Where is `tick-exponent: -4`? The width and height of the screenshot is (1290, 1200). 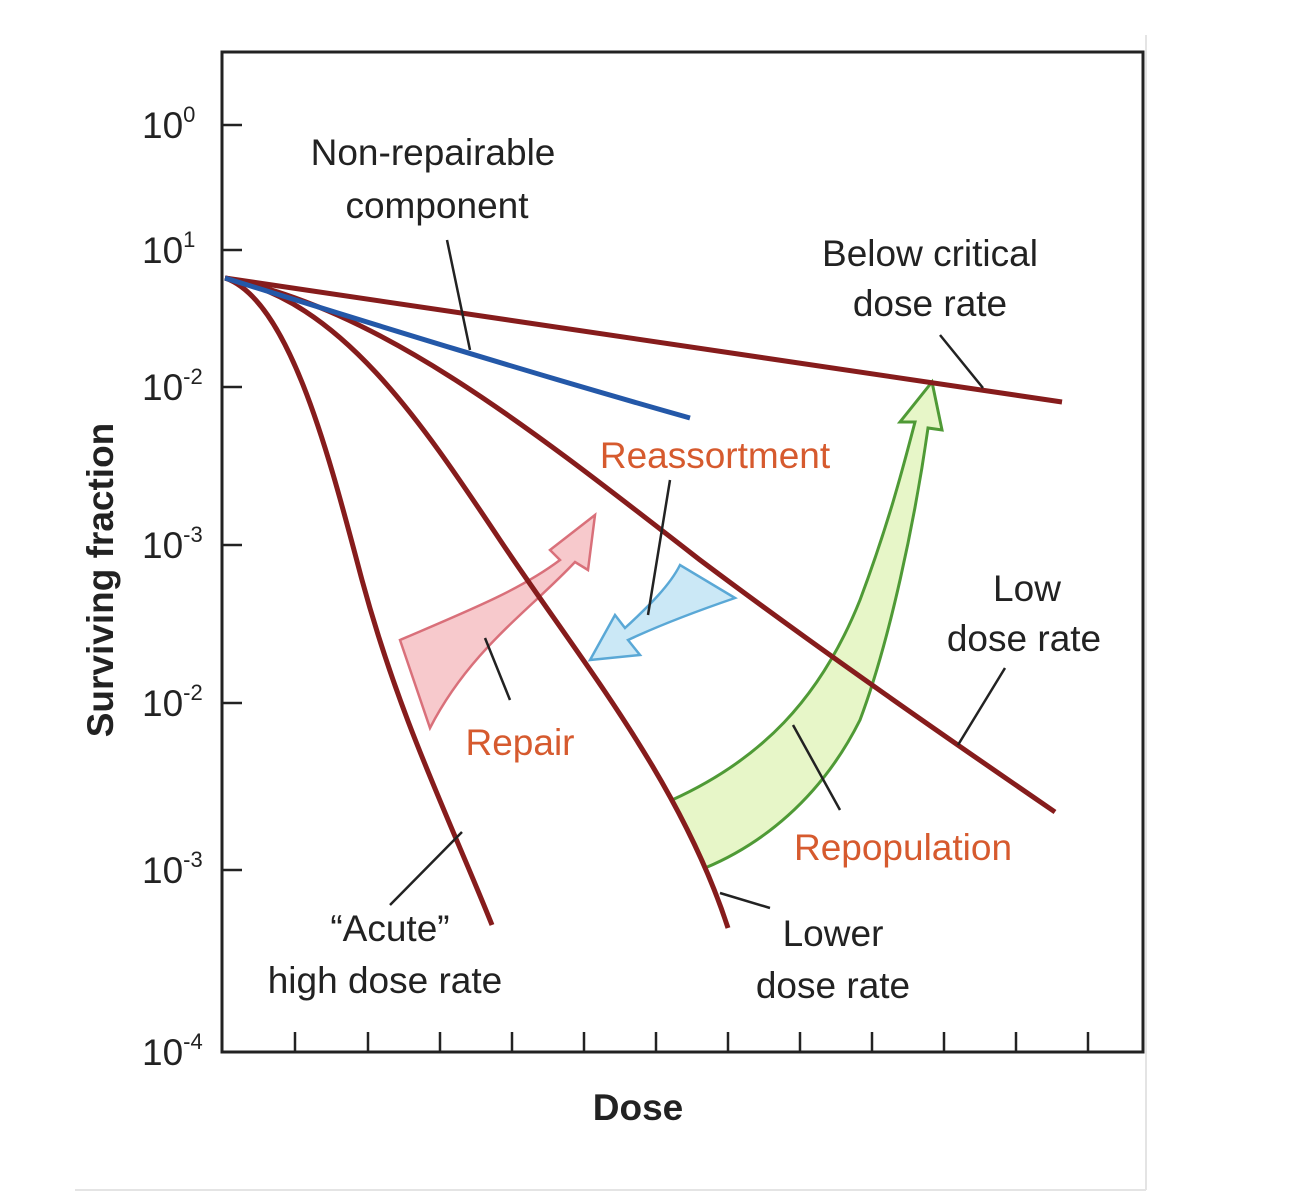
tick-exponent: -4 is located at coordinates (193, 1041).